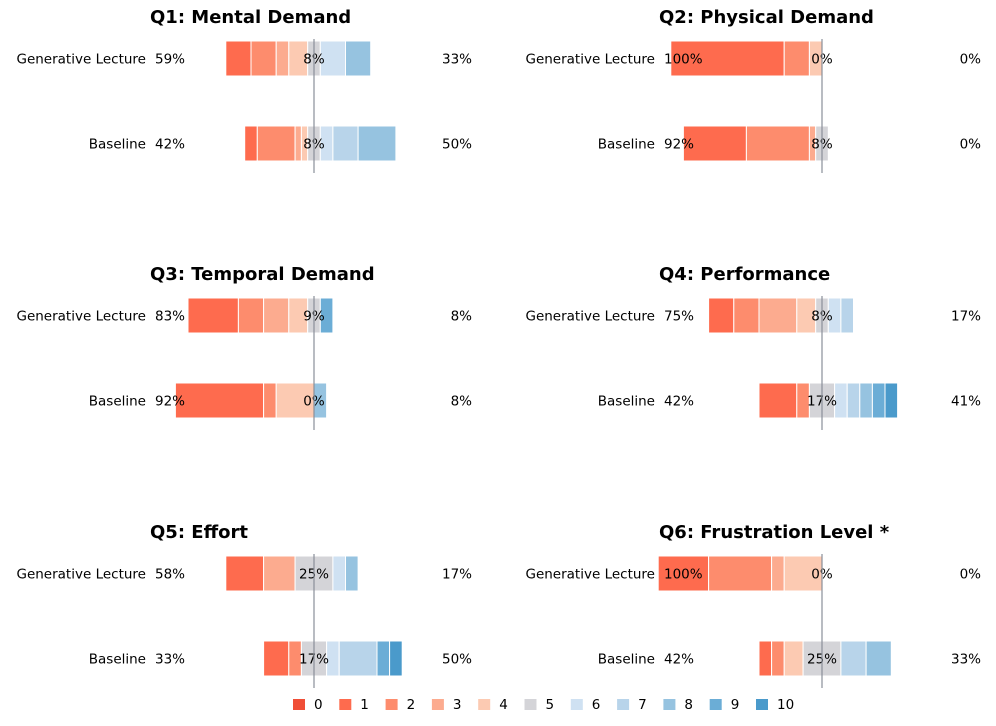 This screenshot has width=996, height=726. I want to click on panel-title: Q5: Effort, so click(199, 532).